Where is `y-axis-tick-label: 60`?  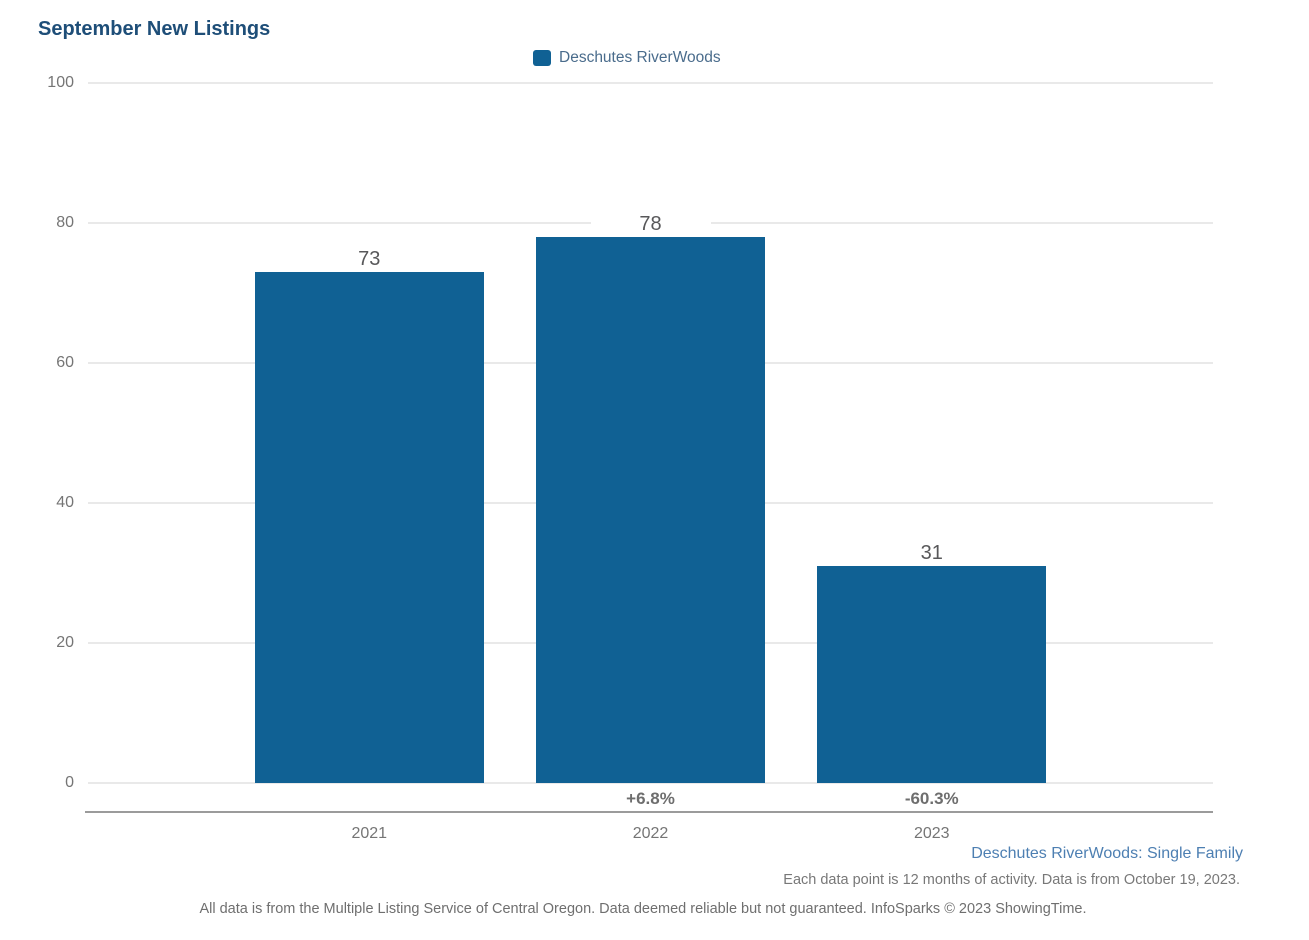 y-axis-tick-label: 60 is located at coordinates (65, 362).